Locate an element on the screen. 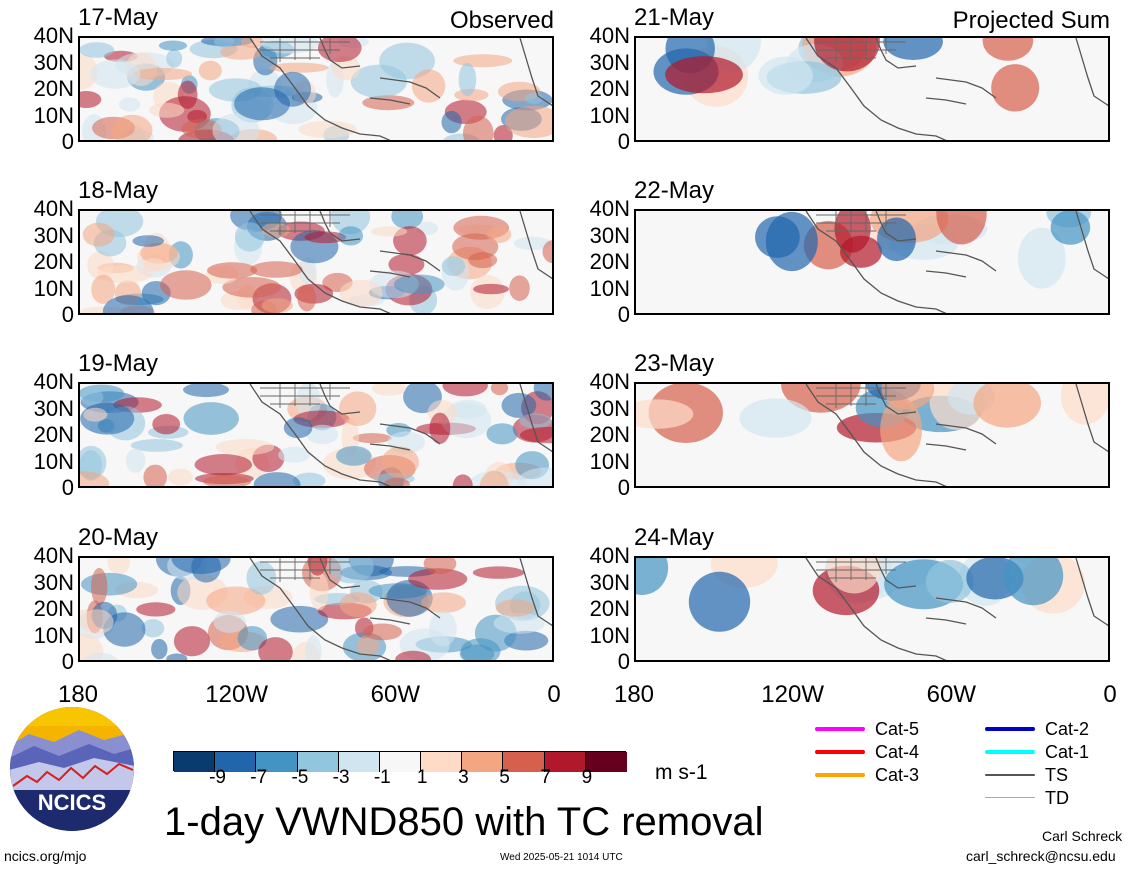 Image resolution: width=1135 pixels, height=871 pixels. tc-legend-label: TD is located at coordinates (1057, 798).